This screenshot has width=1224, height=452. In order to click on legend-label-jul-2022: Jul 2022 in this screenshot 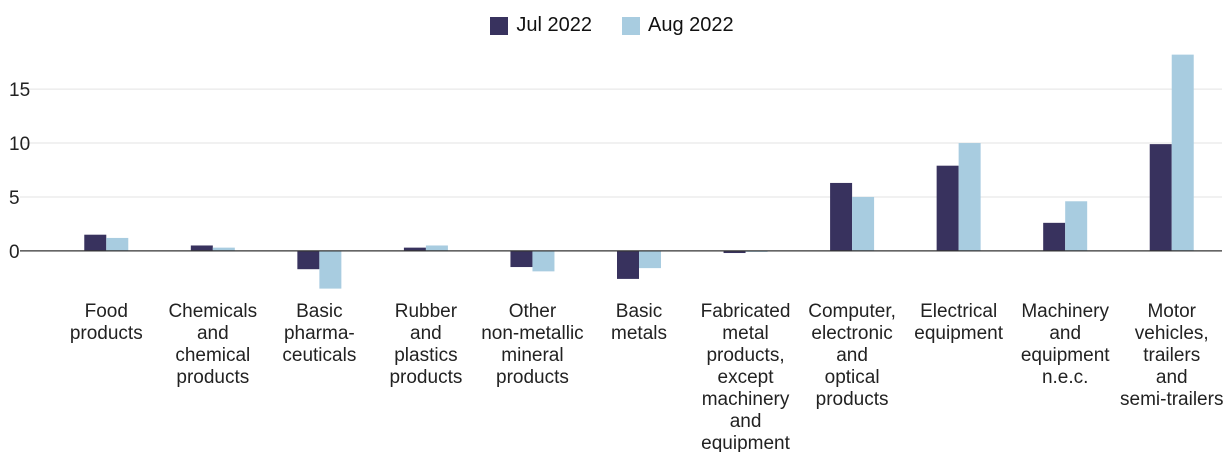, I will do `click(554, 25)`.